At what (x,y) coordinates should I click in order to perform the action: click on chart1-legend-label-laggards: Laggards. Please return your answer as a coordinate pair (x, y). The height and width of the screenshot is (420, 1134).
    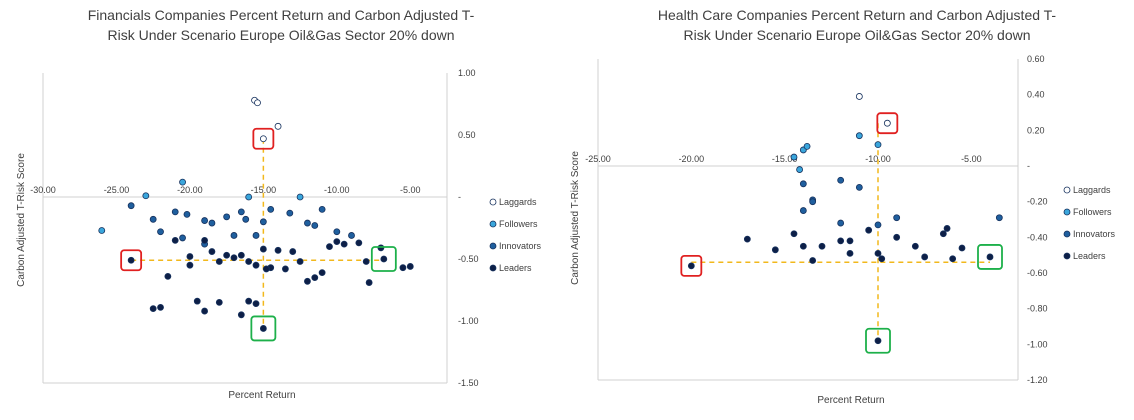
    Looking at the image, I should click on (518, 202).